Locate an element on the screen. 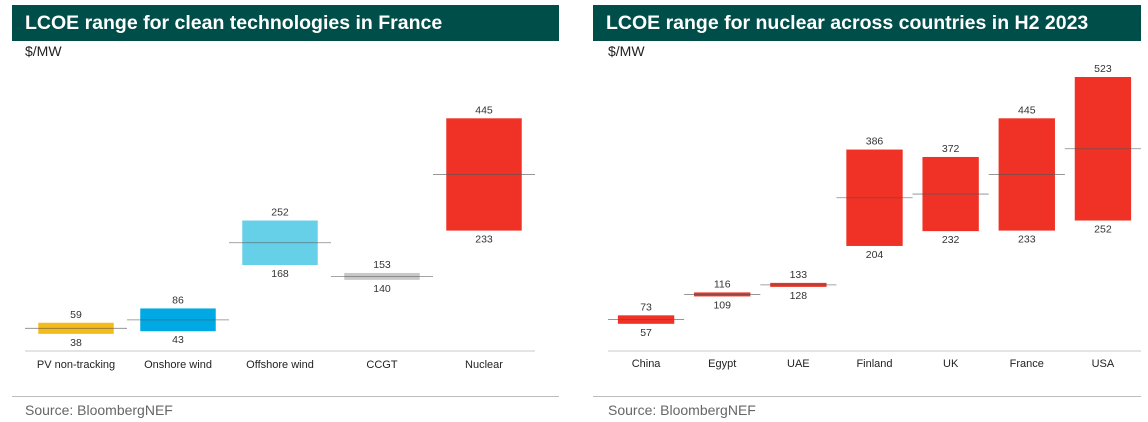  low-value-label-egypt: 109 is located at coordinates (722, 305).